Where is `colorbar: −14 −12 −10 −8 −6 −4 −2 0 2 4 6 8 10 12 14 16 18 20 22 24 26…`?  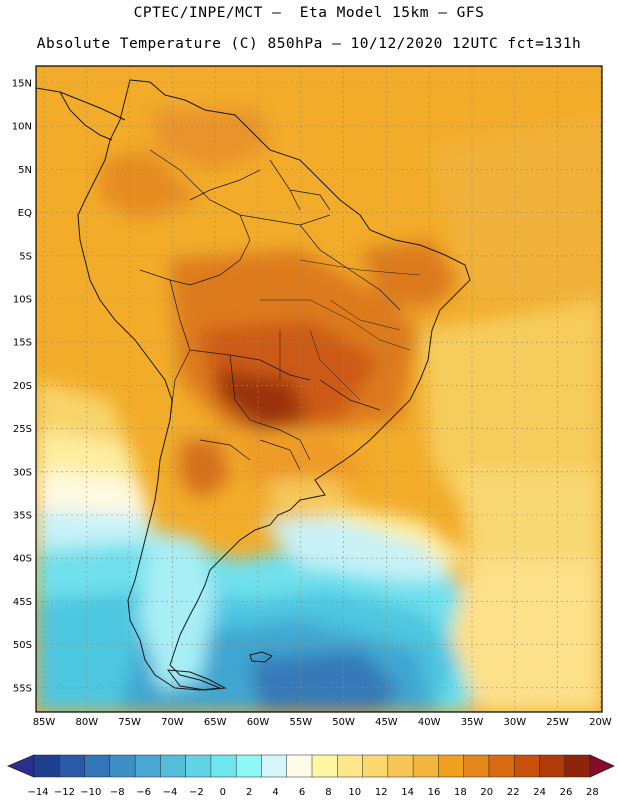 colorbar: −14 −12 −10 −8 −6 −4 −2 0 2 4 6 8 10 12 14 16 18 20 22 24 26… is located at coordinates (310, 776).